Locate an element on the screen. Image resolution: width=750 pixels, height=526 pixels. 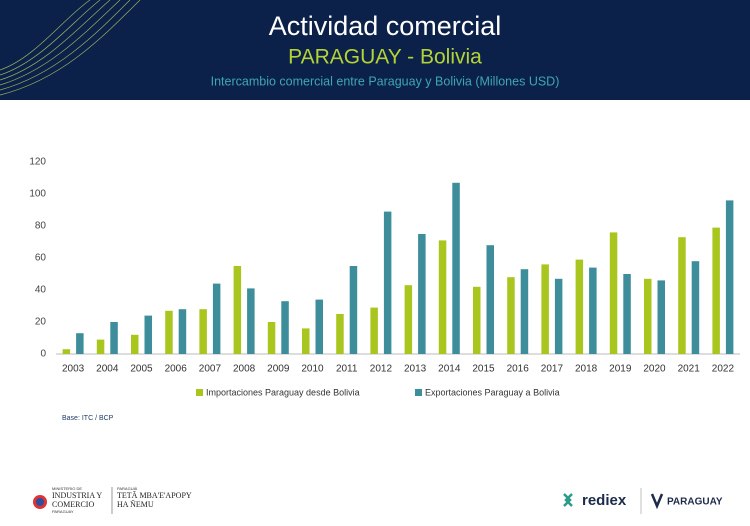
y-tick-label: 40 is located at coordinates (41, 290).